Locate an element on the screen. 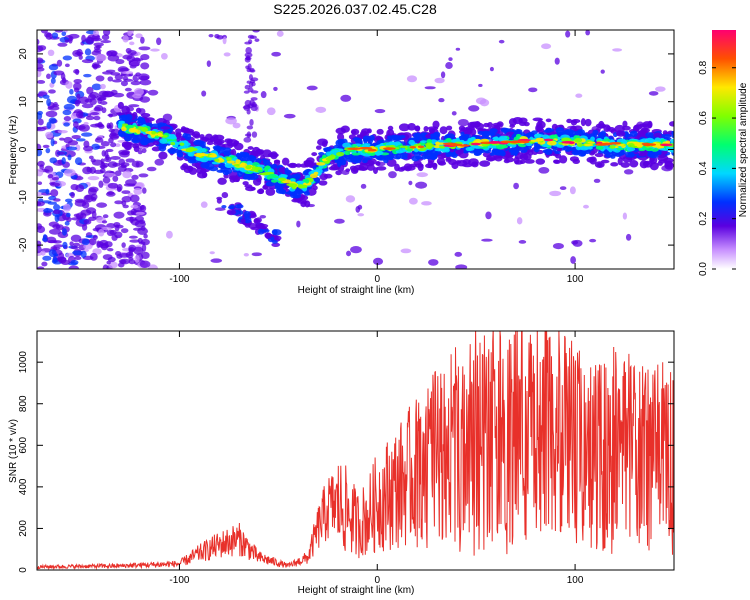  spectrogram-x-label: Height of straight line (km) is located at coordinates (356, 290).